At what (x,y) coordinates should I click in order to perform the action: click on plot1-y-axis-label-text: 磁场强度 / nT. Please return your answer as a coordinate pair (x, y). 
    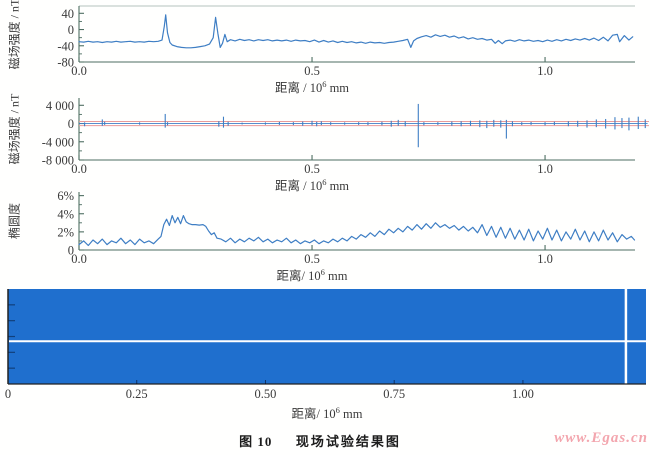
    Looking at the image, I should click on (14, 35).